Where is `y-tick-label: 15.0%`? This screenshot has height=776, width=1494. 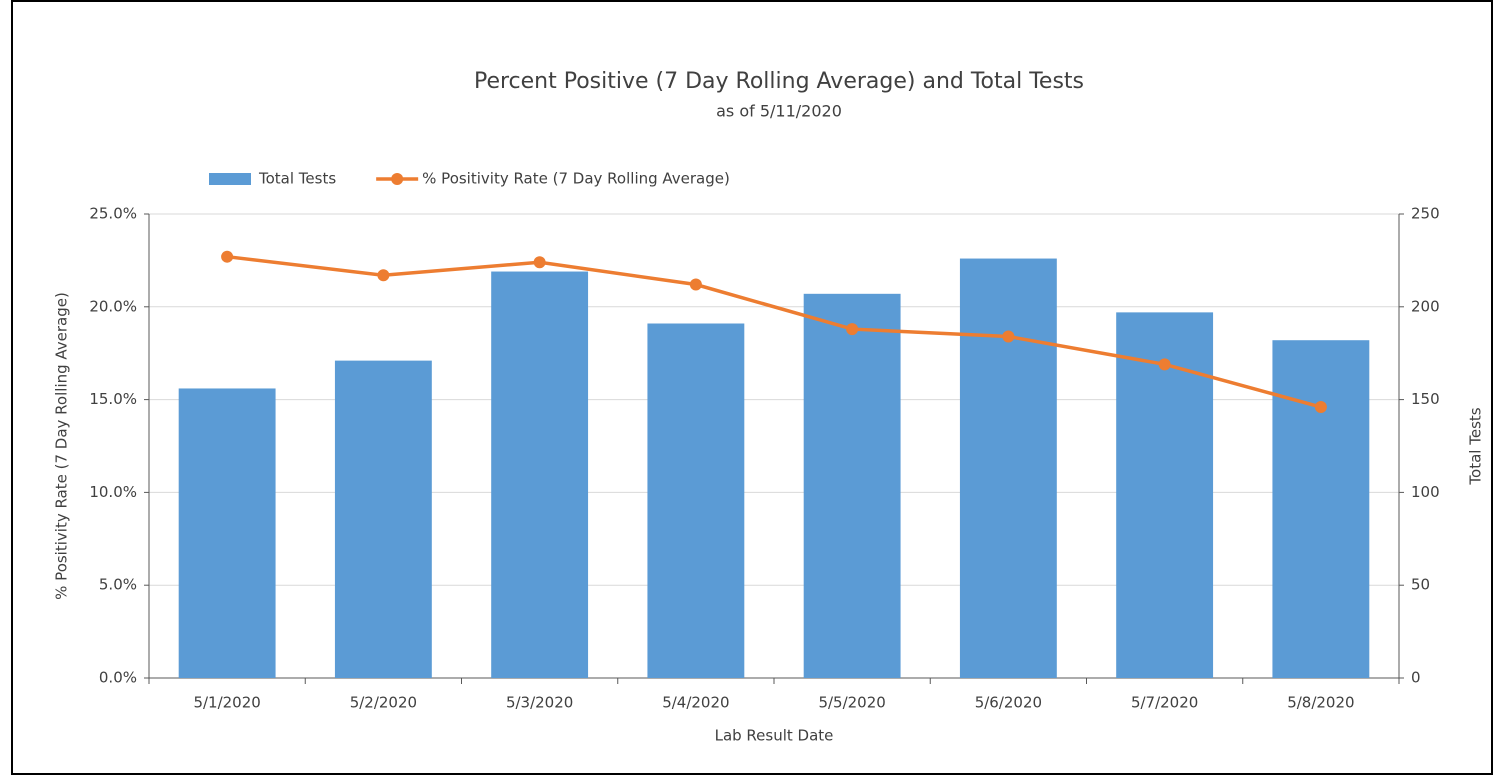
y-tick-label: 15.0% is located at coordinates (113, 399).